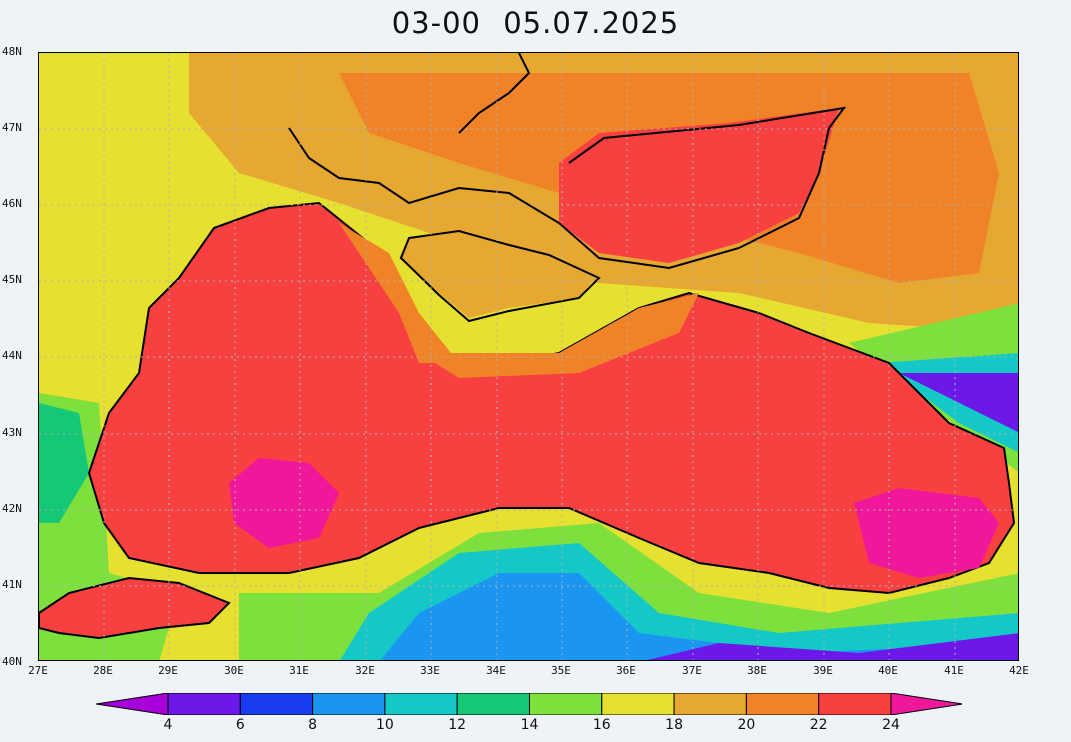 The width and height of the screenshot is (1071, 742). I want to click on colorbar-label: 22, so click(818, 725).